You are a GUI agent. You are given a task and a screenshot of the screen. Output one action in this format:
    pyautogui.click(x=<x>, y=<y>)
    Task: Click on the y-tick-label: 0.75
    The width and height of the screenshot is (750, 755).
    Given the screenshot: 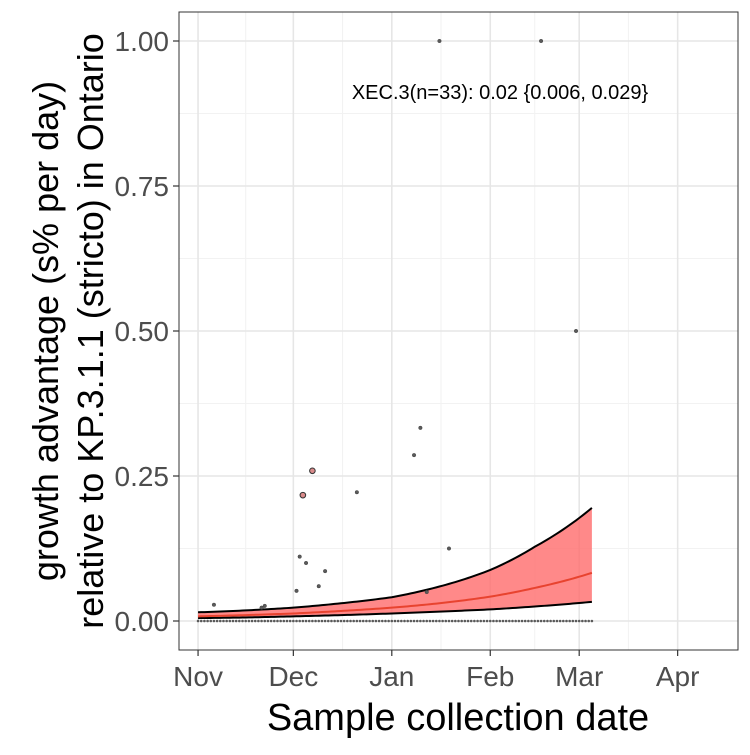 What is the action you would take?
    pyautogui.click(x=142, y=186)
    